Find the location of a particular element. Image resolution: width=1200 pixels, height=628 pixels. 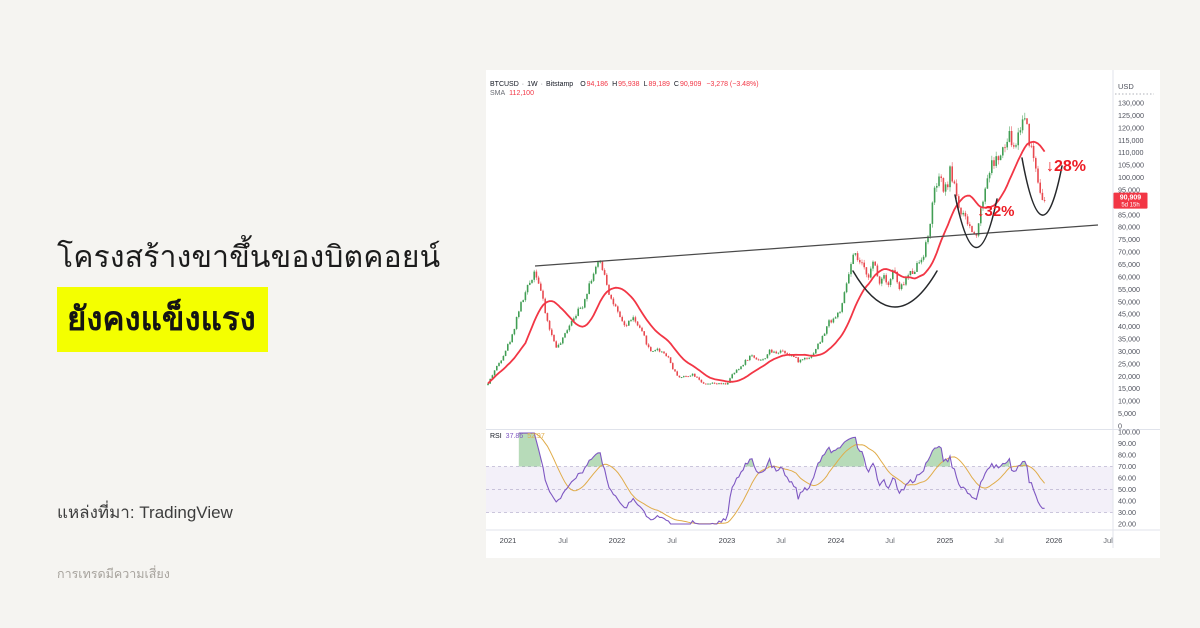

price-tick: 60,000 is located at coordinates (1129, 276).